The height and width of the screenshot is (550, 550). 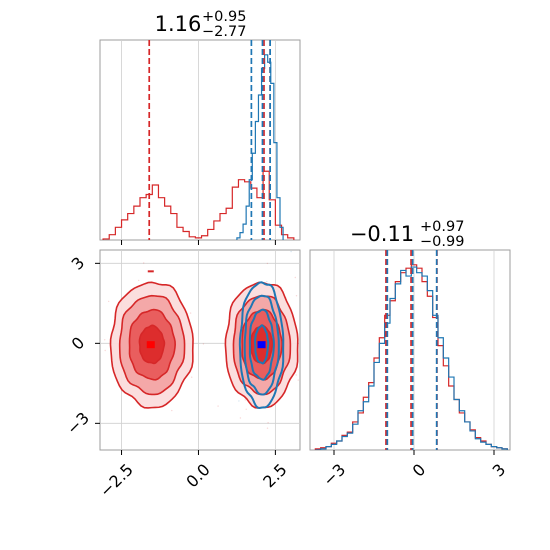 What do you see at coordinates (224, 17) in the screenshot?
I see `marginal-1-title-plus: +0.95` at bounding box center [224, 17].